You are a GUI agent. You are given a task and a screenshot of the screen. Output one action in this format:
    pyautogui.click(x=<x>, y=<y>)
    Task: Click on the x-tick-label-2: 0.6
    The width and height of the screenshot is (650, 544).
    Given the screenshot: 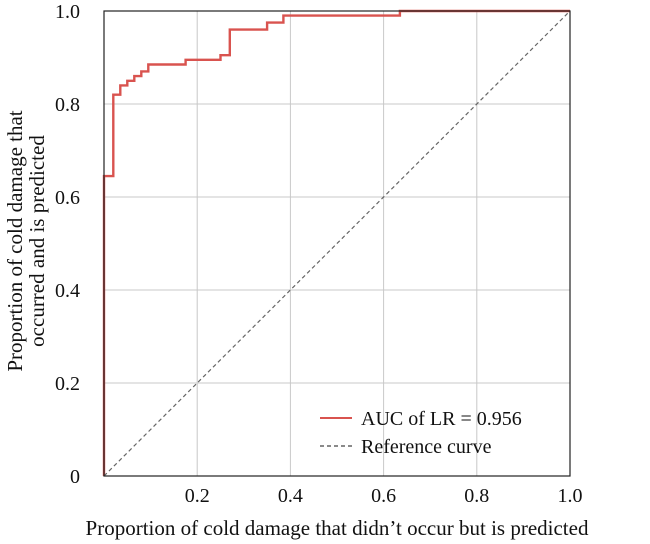 What is the action you would take?
    pyautogui.click(x=383, y=496)
    